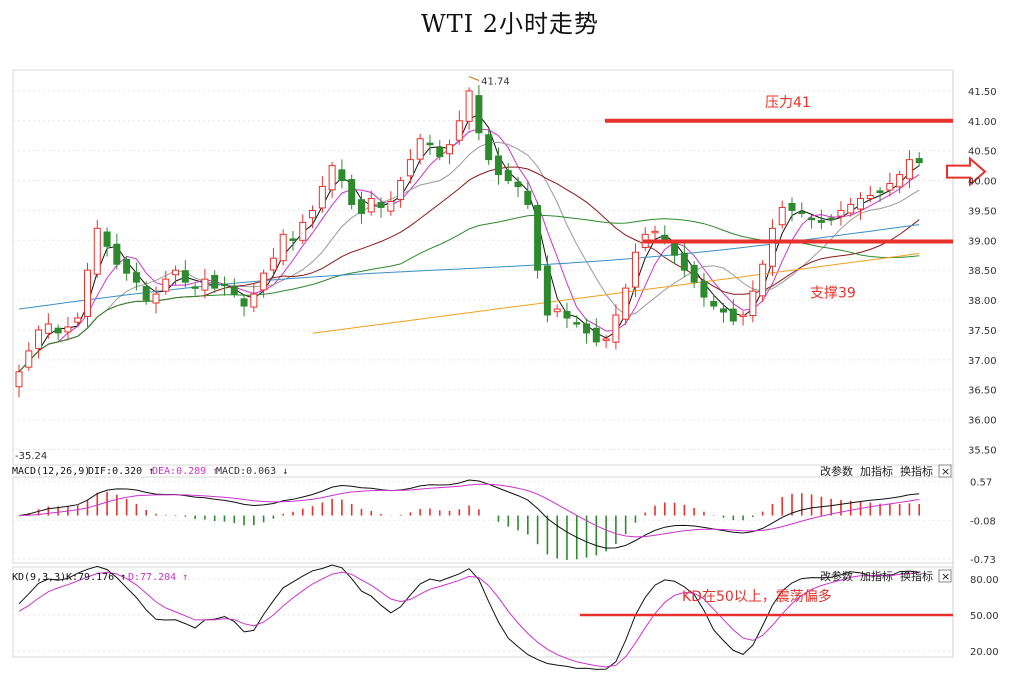 The image size is (1020, 693). Describe the element at coordinates (966, 171) in the screenshot. I see `right-arrow-icon` at that location.